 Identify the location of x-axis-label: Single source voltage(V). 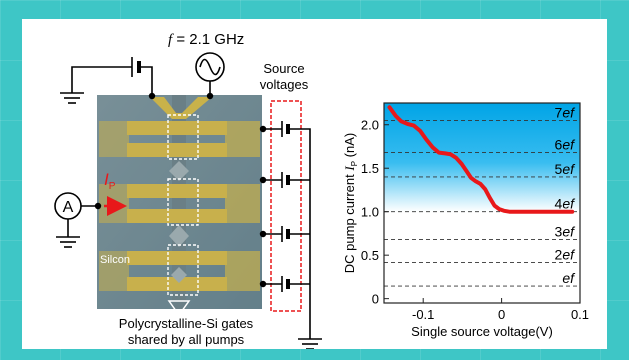
(482, 331).